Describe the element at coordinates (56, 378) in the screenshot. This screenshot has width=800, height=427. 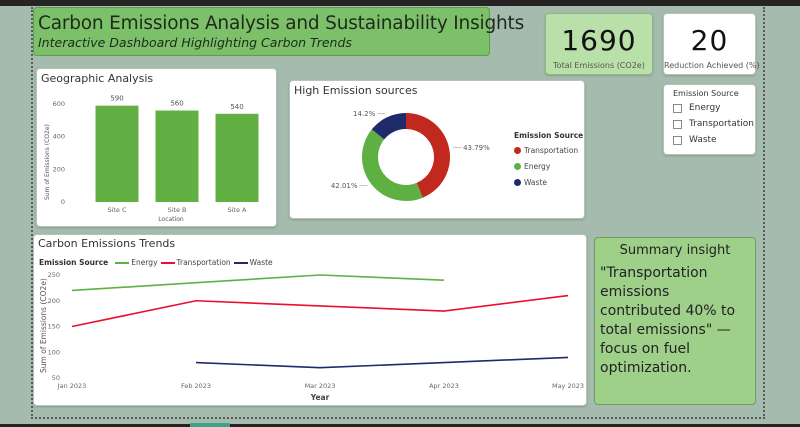
I see `line-y-tick-label: 50` at that location.